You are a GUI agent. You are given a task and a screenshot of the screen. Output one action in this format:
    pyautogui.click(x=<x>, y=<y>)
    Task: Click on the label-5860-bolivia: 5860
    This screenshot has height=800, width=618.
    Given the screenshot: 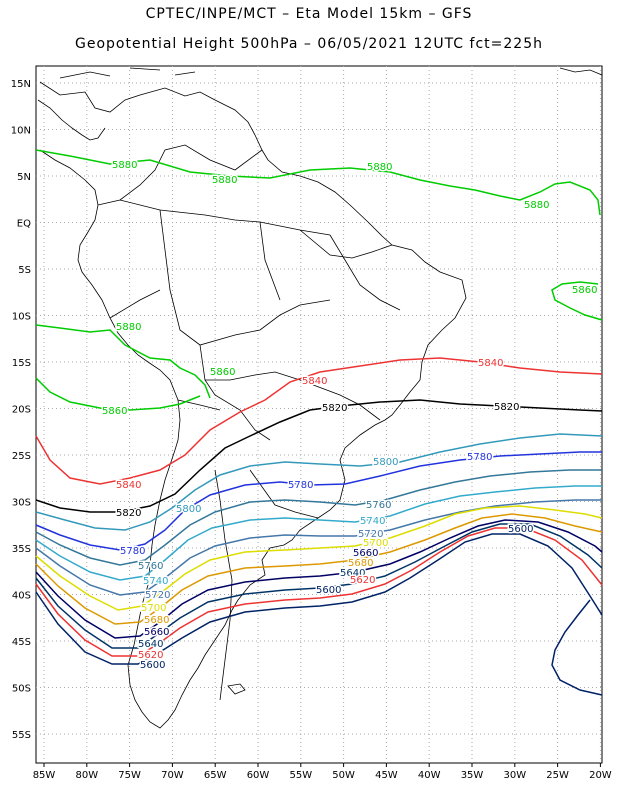 What is the action you would take?
    pyautogui.click(x=222, y=372)
    